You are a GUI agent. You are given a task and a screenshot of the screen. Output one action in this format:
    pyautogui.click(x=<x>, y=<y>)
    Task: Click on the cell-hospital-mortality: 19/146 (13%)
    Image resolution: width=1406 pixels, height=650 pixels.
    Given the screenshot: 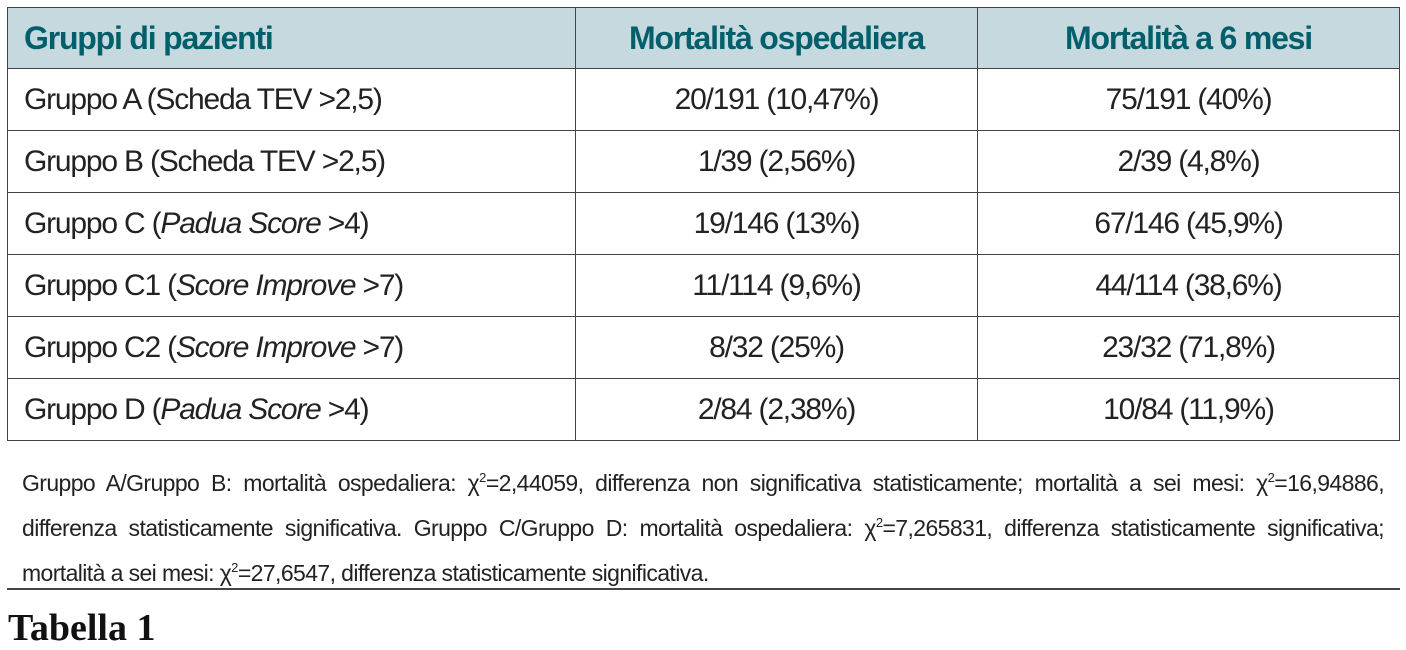 What is the action you would take?
    pyautogui.click(x=776, y=223)
    